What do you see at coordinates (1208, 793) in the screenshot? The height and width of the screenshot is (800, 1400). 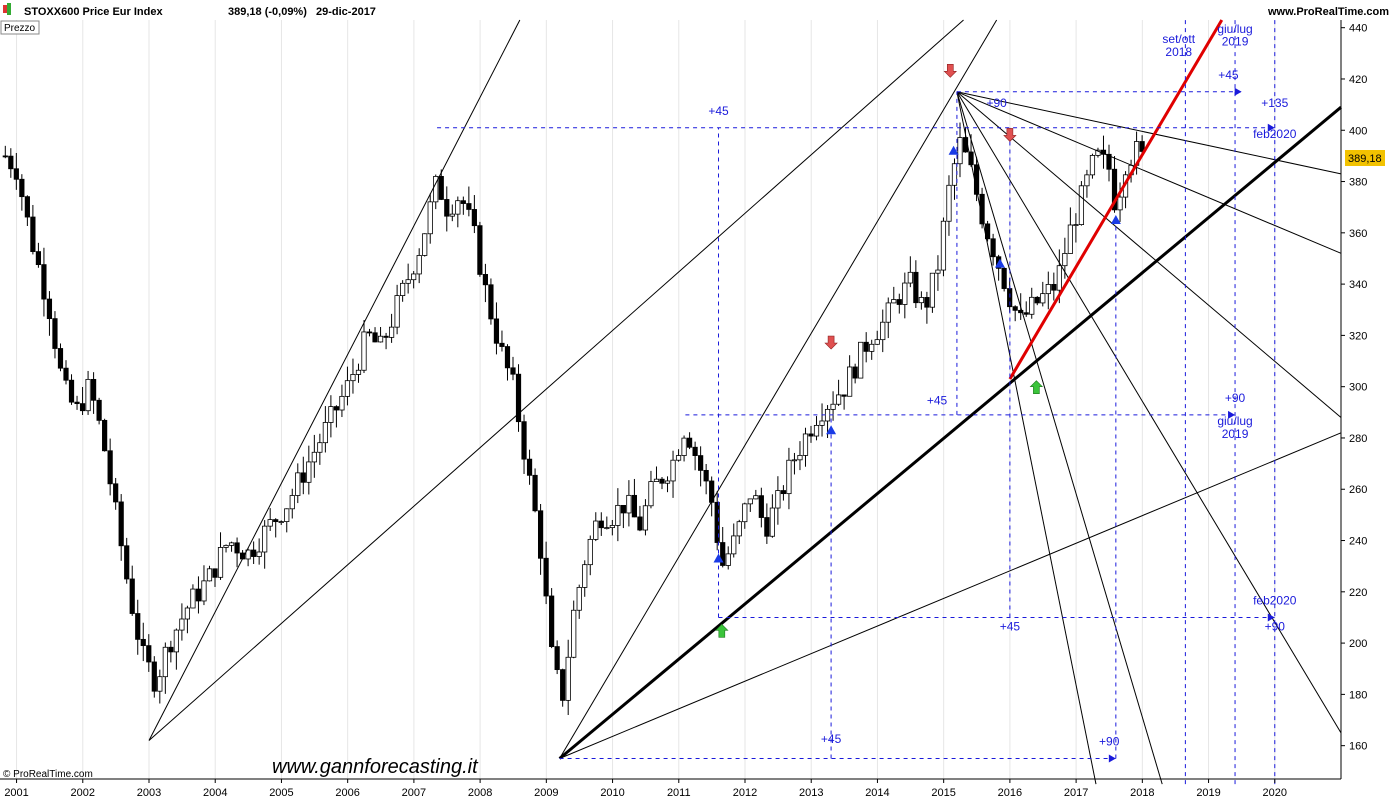 I see `x-tick-label: 2019` at bounding box center [1208, 793].